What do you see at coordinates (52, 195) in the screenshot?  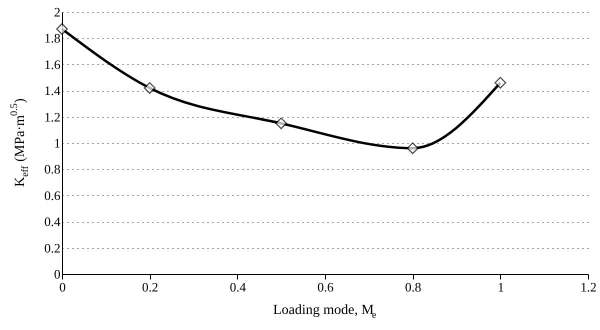 I see `y-tick-label: 0.6` at bounding box center [52, 195].